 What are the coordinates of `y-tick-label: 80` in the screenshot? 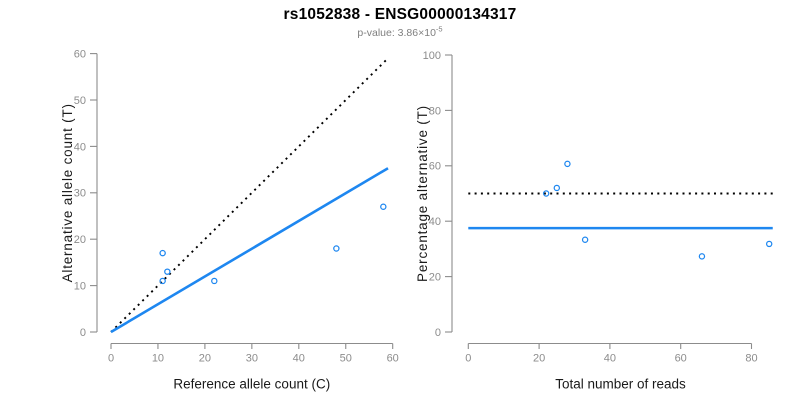 It's located at (435, 111).